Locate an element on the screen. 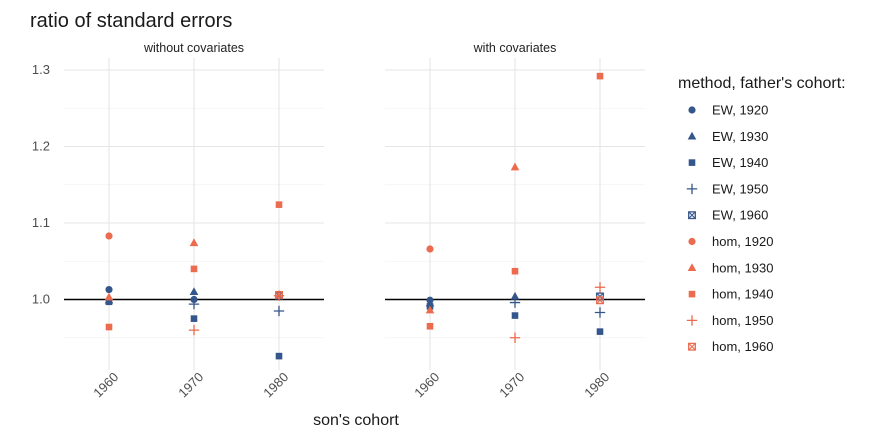 This screenshot has height=436, width=872. y-tick-label: 1.2 is located at coordinates (41, 146).